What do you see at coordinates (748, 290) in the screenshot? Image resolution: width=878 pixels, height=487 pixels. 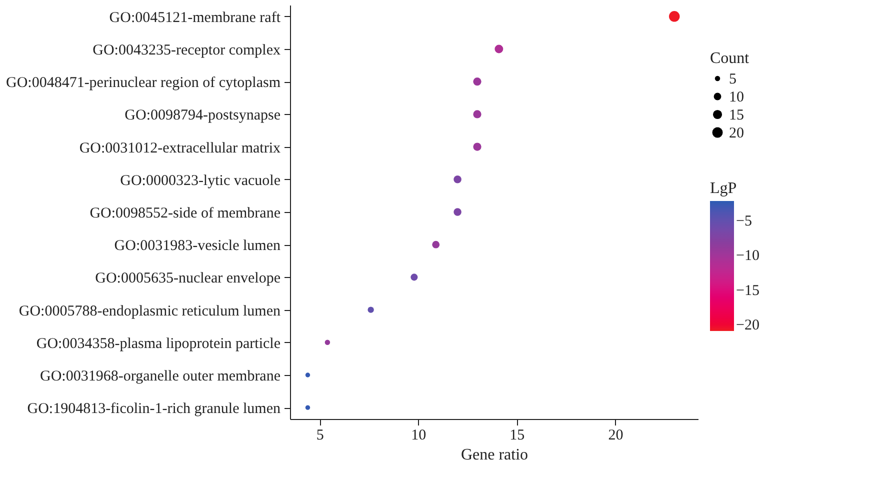 I see `color-bar-label: −15` at bounding box center [748, 290].